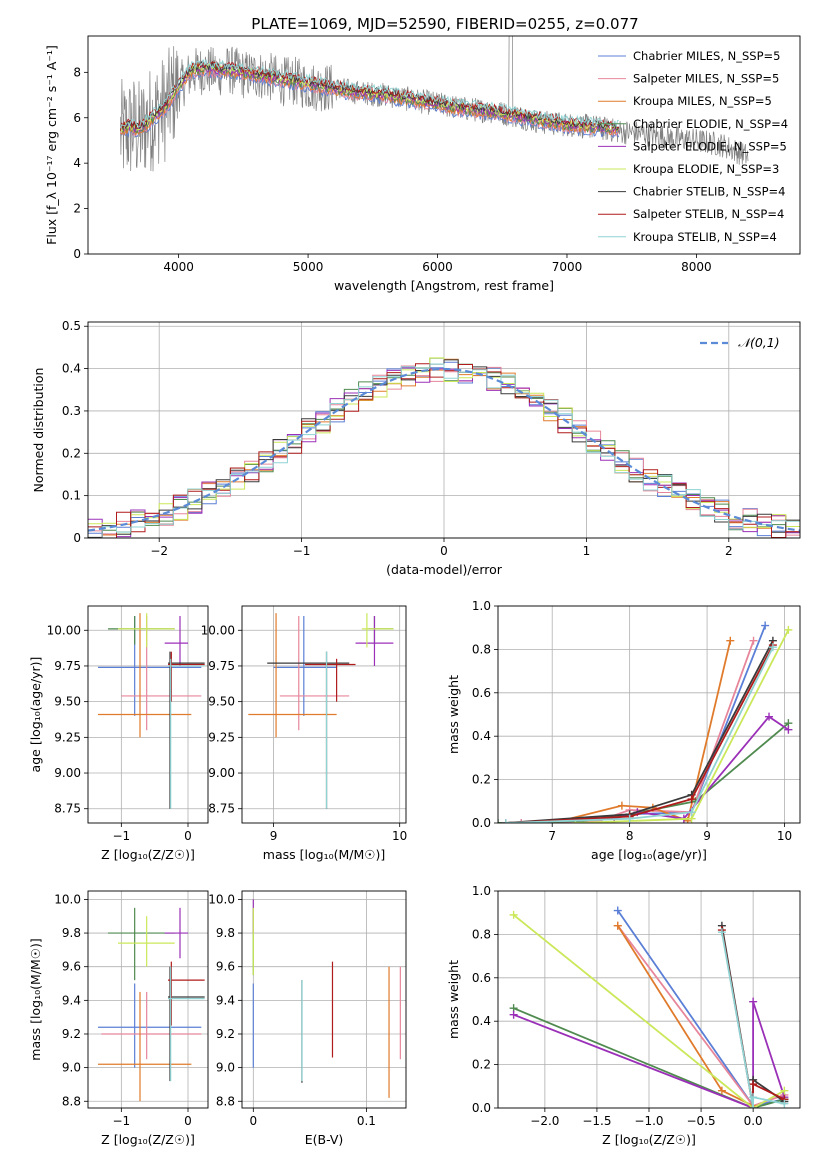  What do you see at coordinates (648, 1121) in the screenshot?
I see `x-tick-label: −1.0` at bounding box center [648, 1121].